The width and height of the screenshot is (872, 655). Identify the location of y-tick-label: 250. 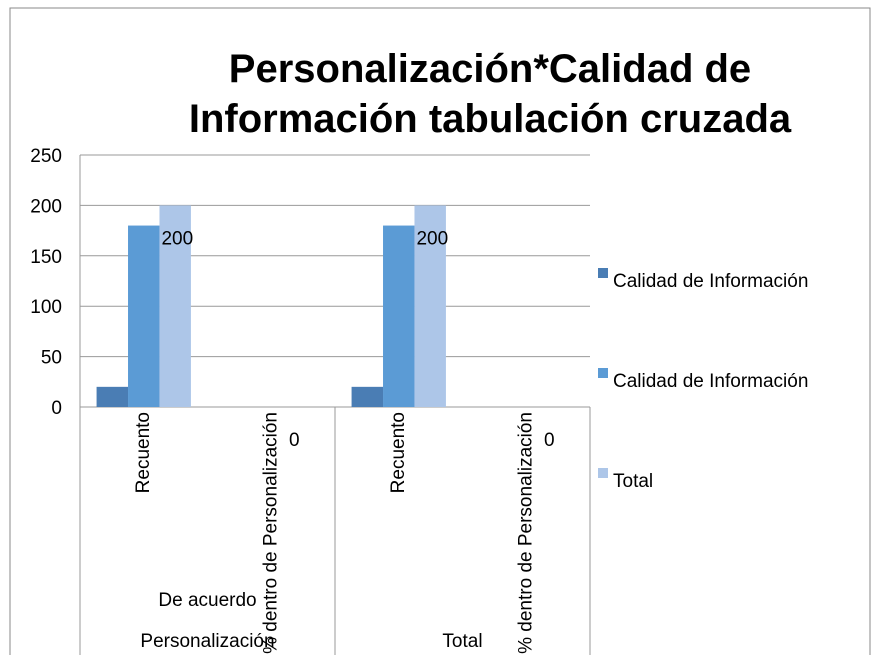
(46, 156).